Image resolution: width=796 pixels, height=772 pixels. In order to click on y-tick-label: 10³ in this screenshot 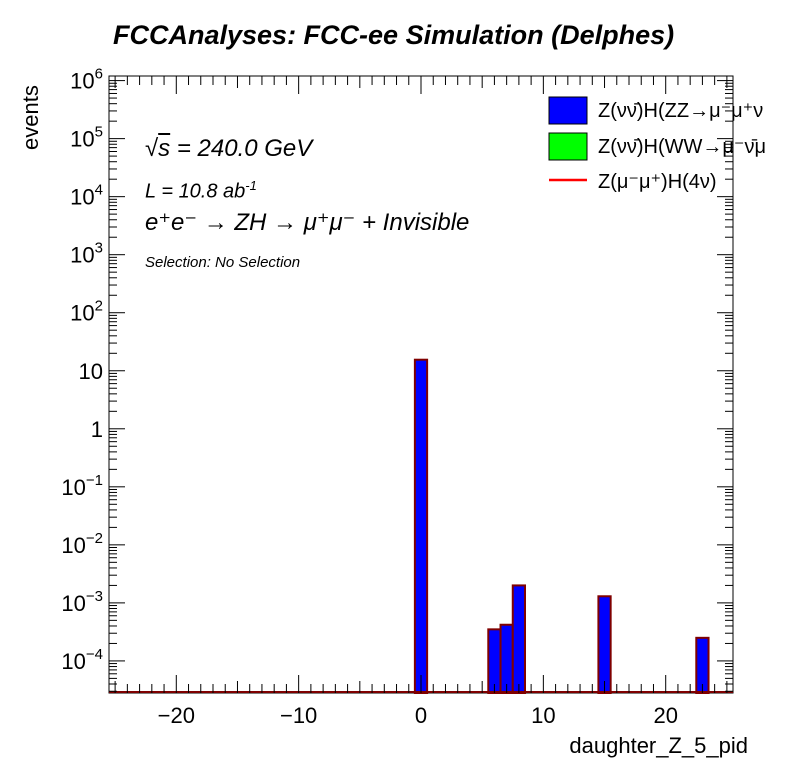, I will do `click(86, 254)`.